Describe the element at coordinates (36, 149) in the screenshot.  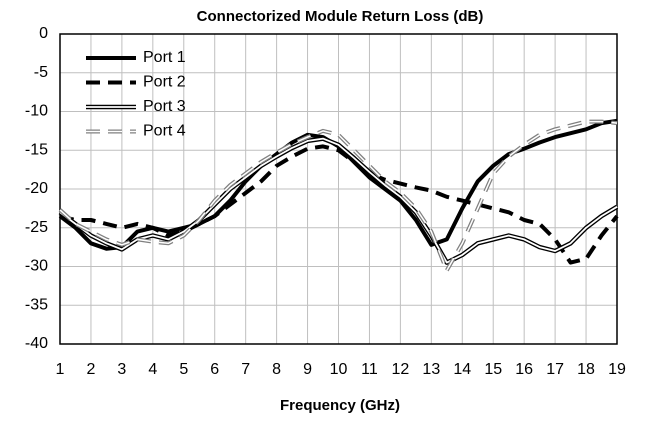
I see `y-tick-label: -15` at that location.